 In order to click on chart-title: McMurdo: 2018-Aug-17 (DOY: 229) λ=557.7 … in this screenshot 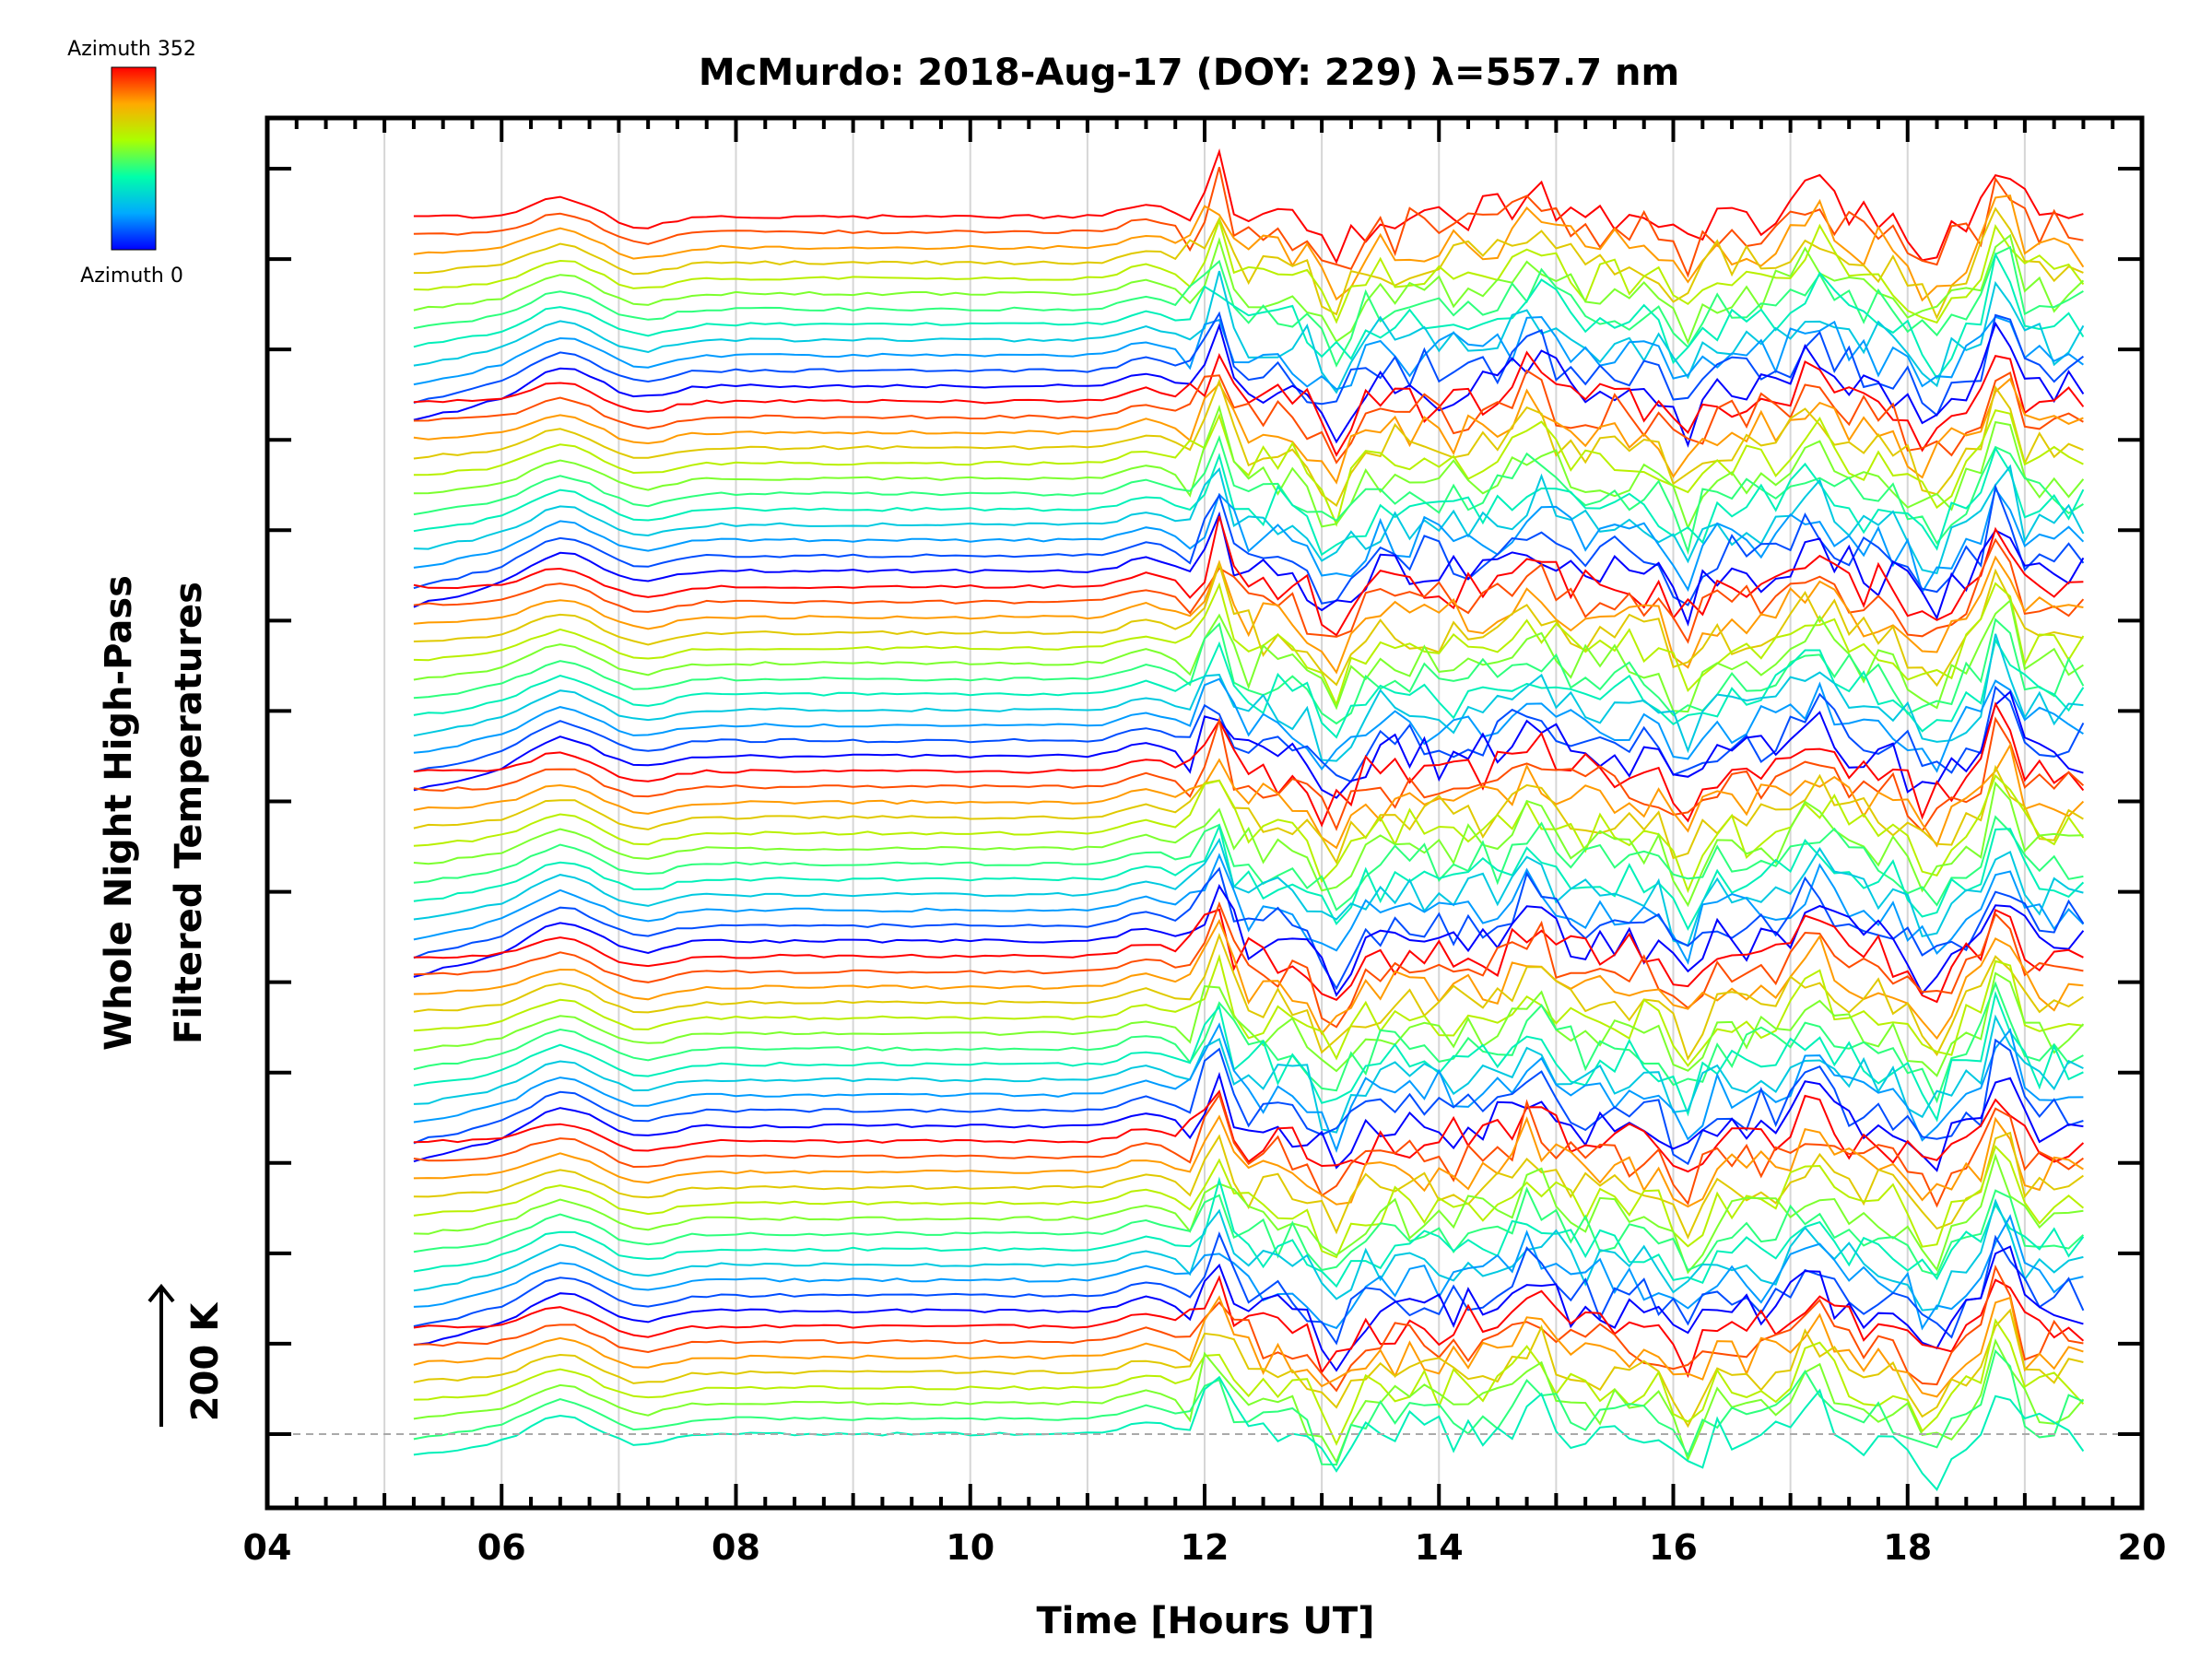, I will do `click(1189, 73)`.